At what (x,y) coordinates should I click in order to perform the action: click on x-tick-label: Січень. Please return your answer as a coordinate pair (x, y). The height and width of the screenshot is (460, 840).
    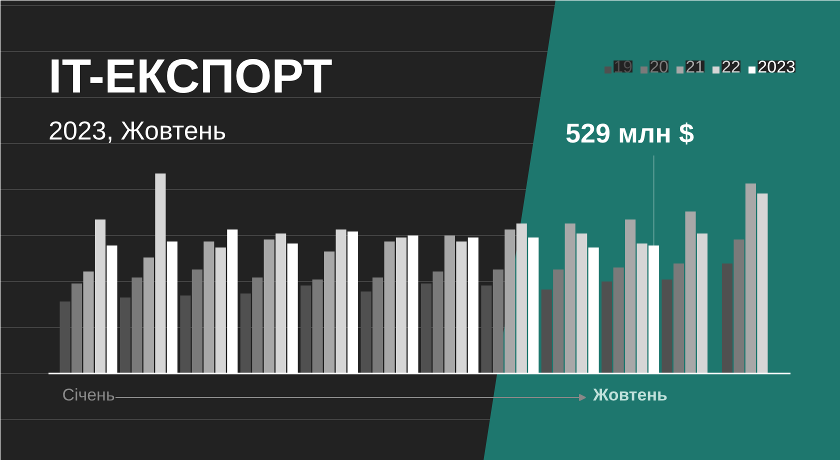
    Looking at the image, I should click on (88, 395).